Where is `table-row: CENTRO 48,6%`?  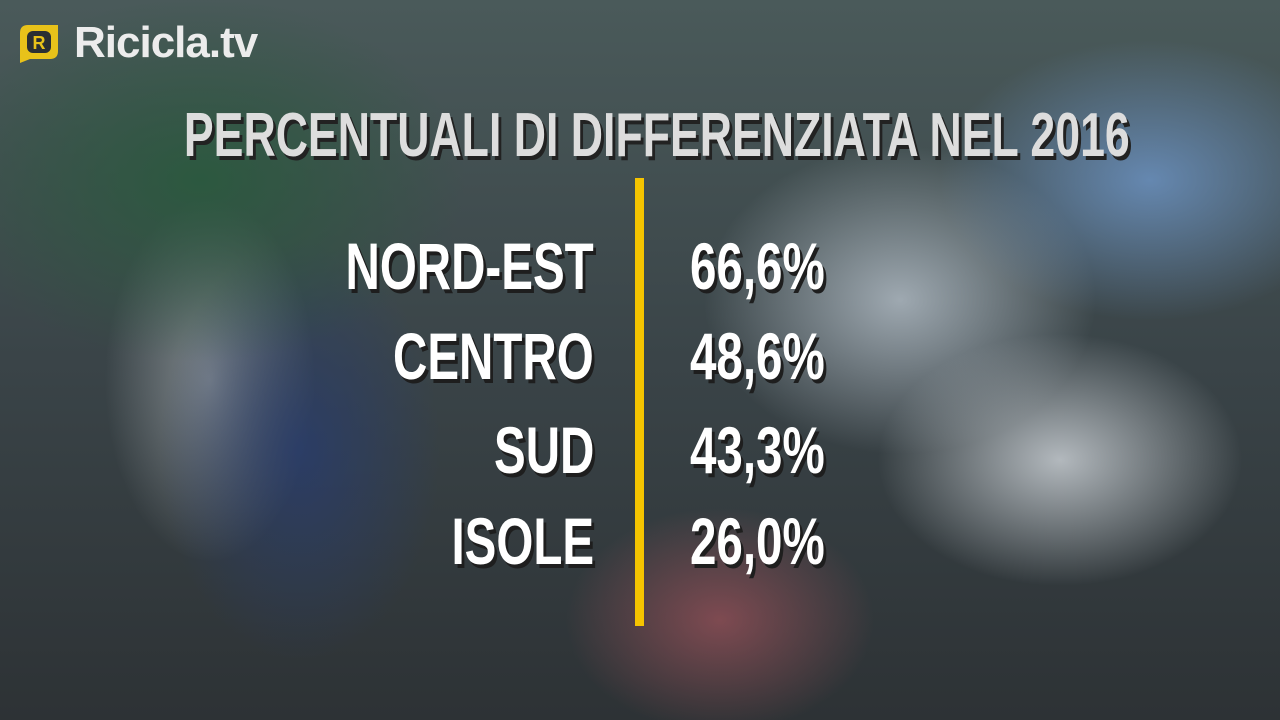
table-row: CENTRO 48,6% is located at coordinates (640, 363).